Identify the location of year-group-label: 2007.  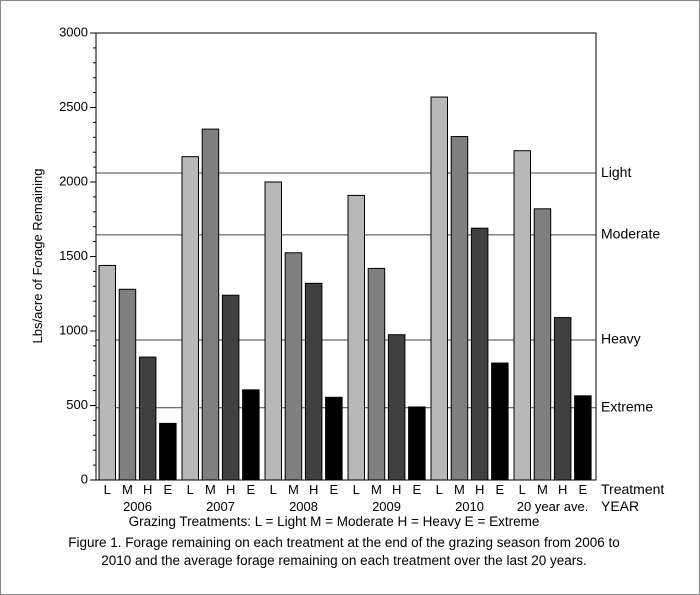
(220, 506).